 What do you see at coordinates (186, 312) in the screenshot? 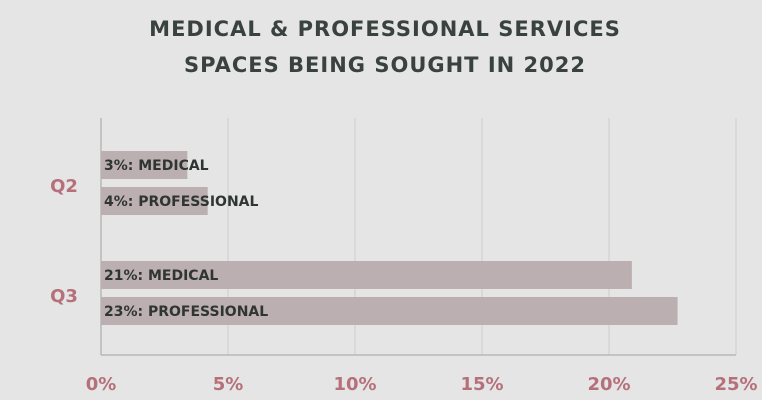
I see `data-label: 23%: PROFESSIONAL` at bounding box center [186, 312].